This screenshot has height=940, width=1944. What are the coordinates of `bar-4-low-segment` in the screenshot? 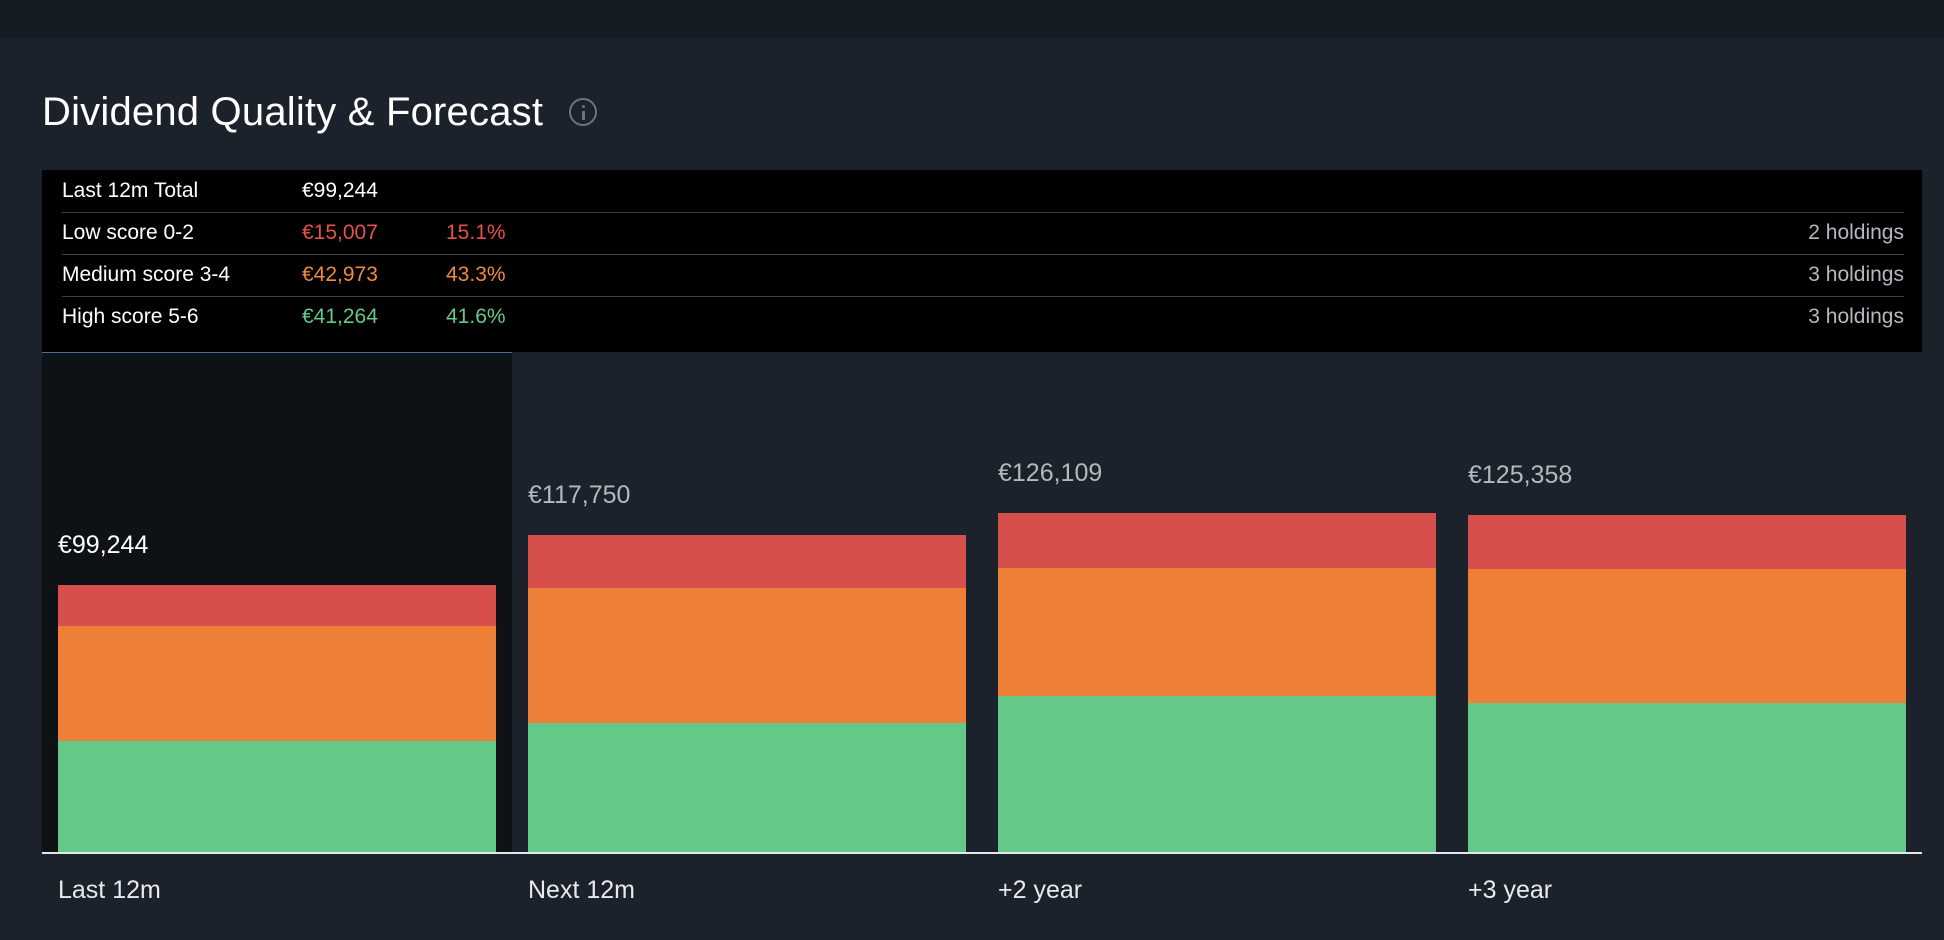 It's located at (1687, 542).